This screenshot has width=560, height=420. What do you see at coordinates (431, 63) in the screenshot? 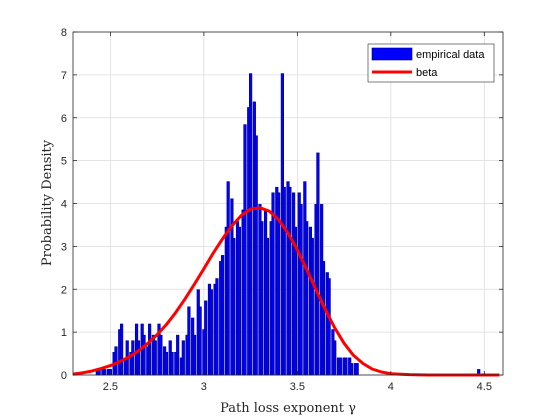
I see `legend: empirical data beta` at bounding box center [431, 63].